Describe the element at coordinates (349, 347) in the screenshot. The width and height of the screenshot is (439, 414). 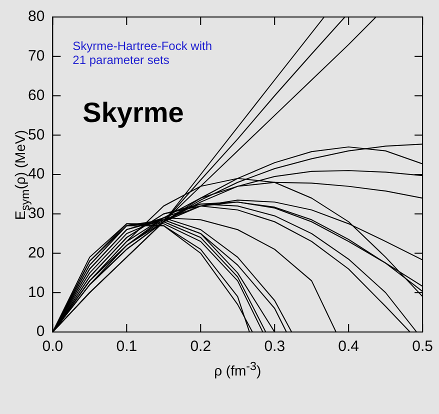
I see `x-tick-label: 0.4` at that location.